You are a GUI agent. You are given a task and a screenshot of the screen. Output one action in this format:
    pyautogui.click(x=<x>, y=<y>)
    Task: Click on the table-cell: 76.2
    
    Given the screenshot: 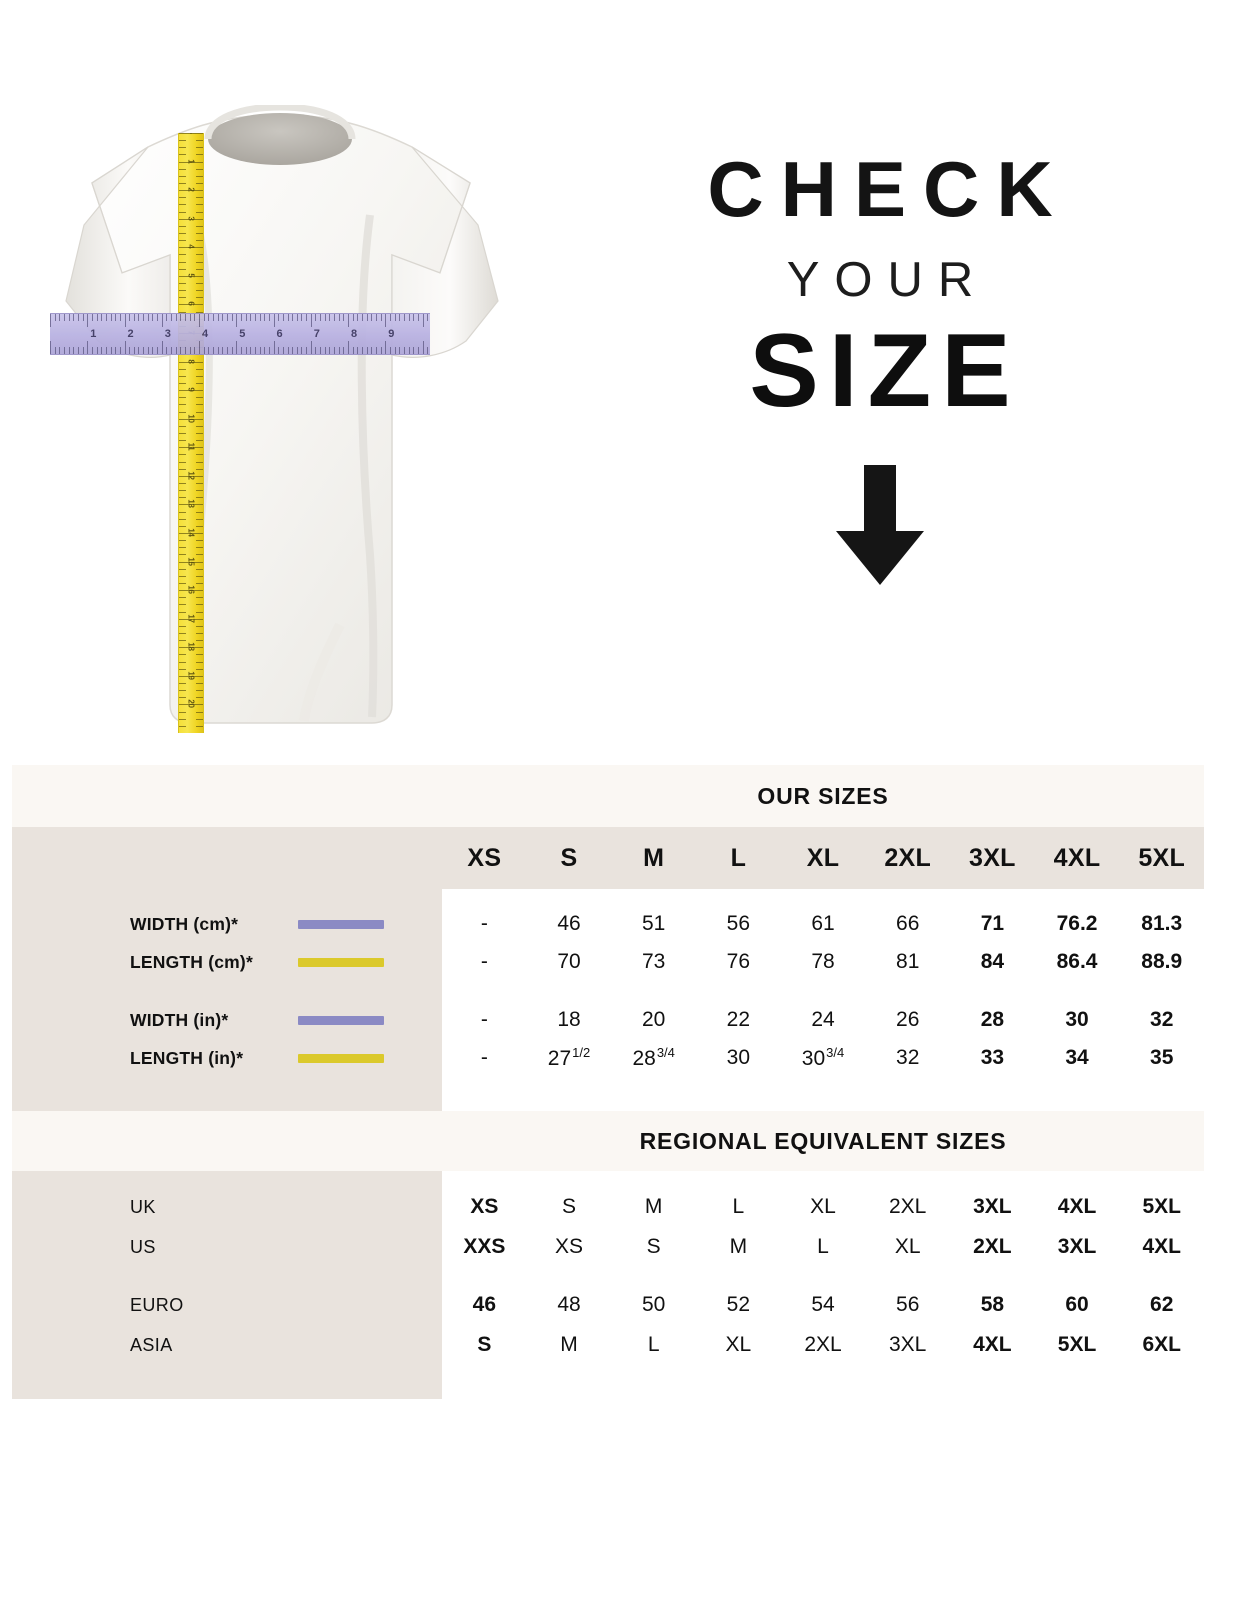 What is the action you would take?
    pyautogui.click(x=1077, y=923)
    